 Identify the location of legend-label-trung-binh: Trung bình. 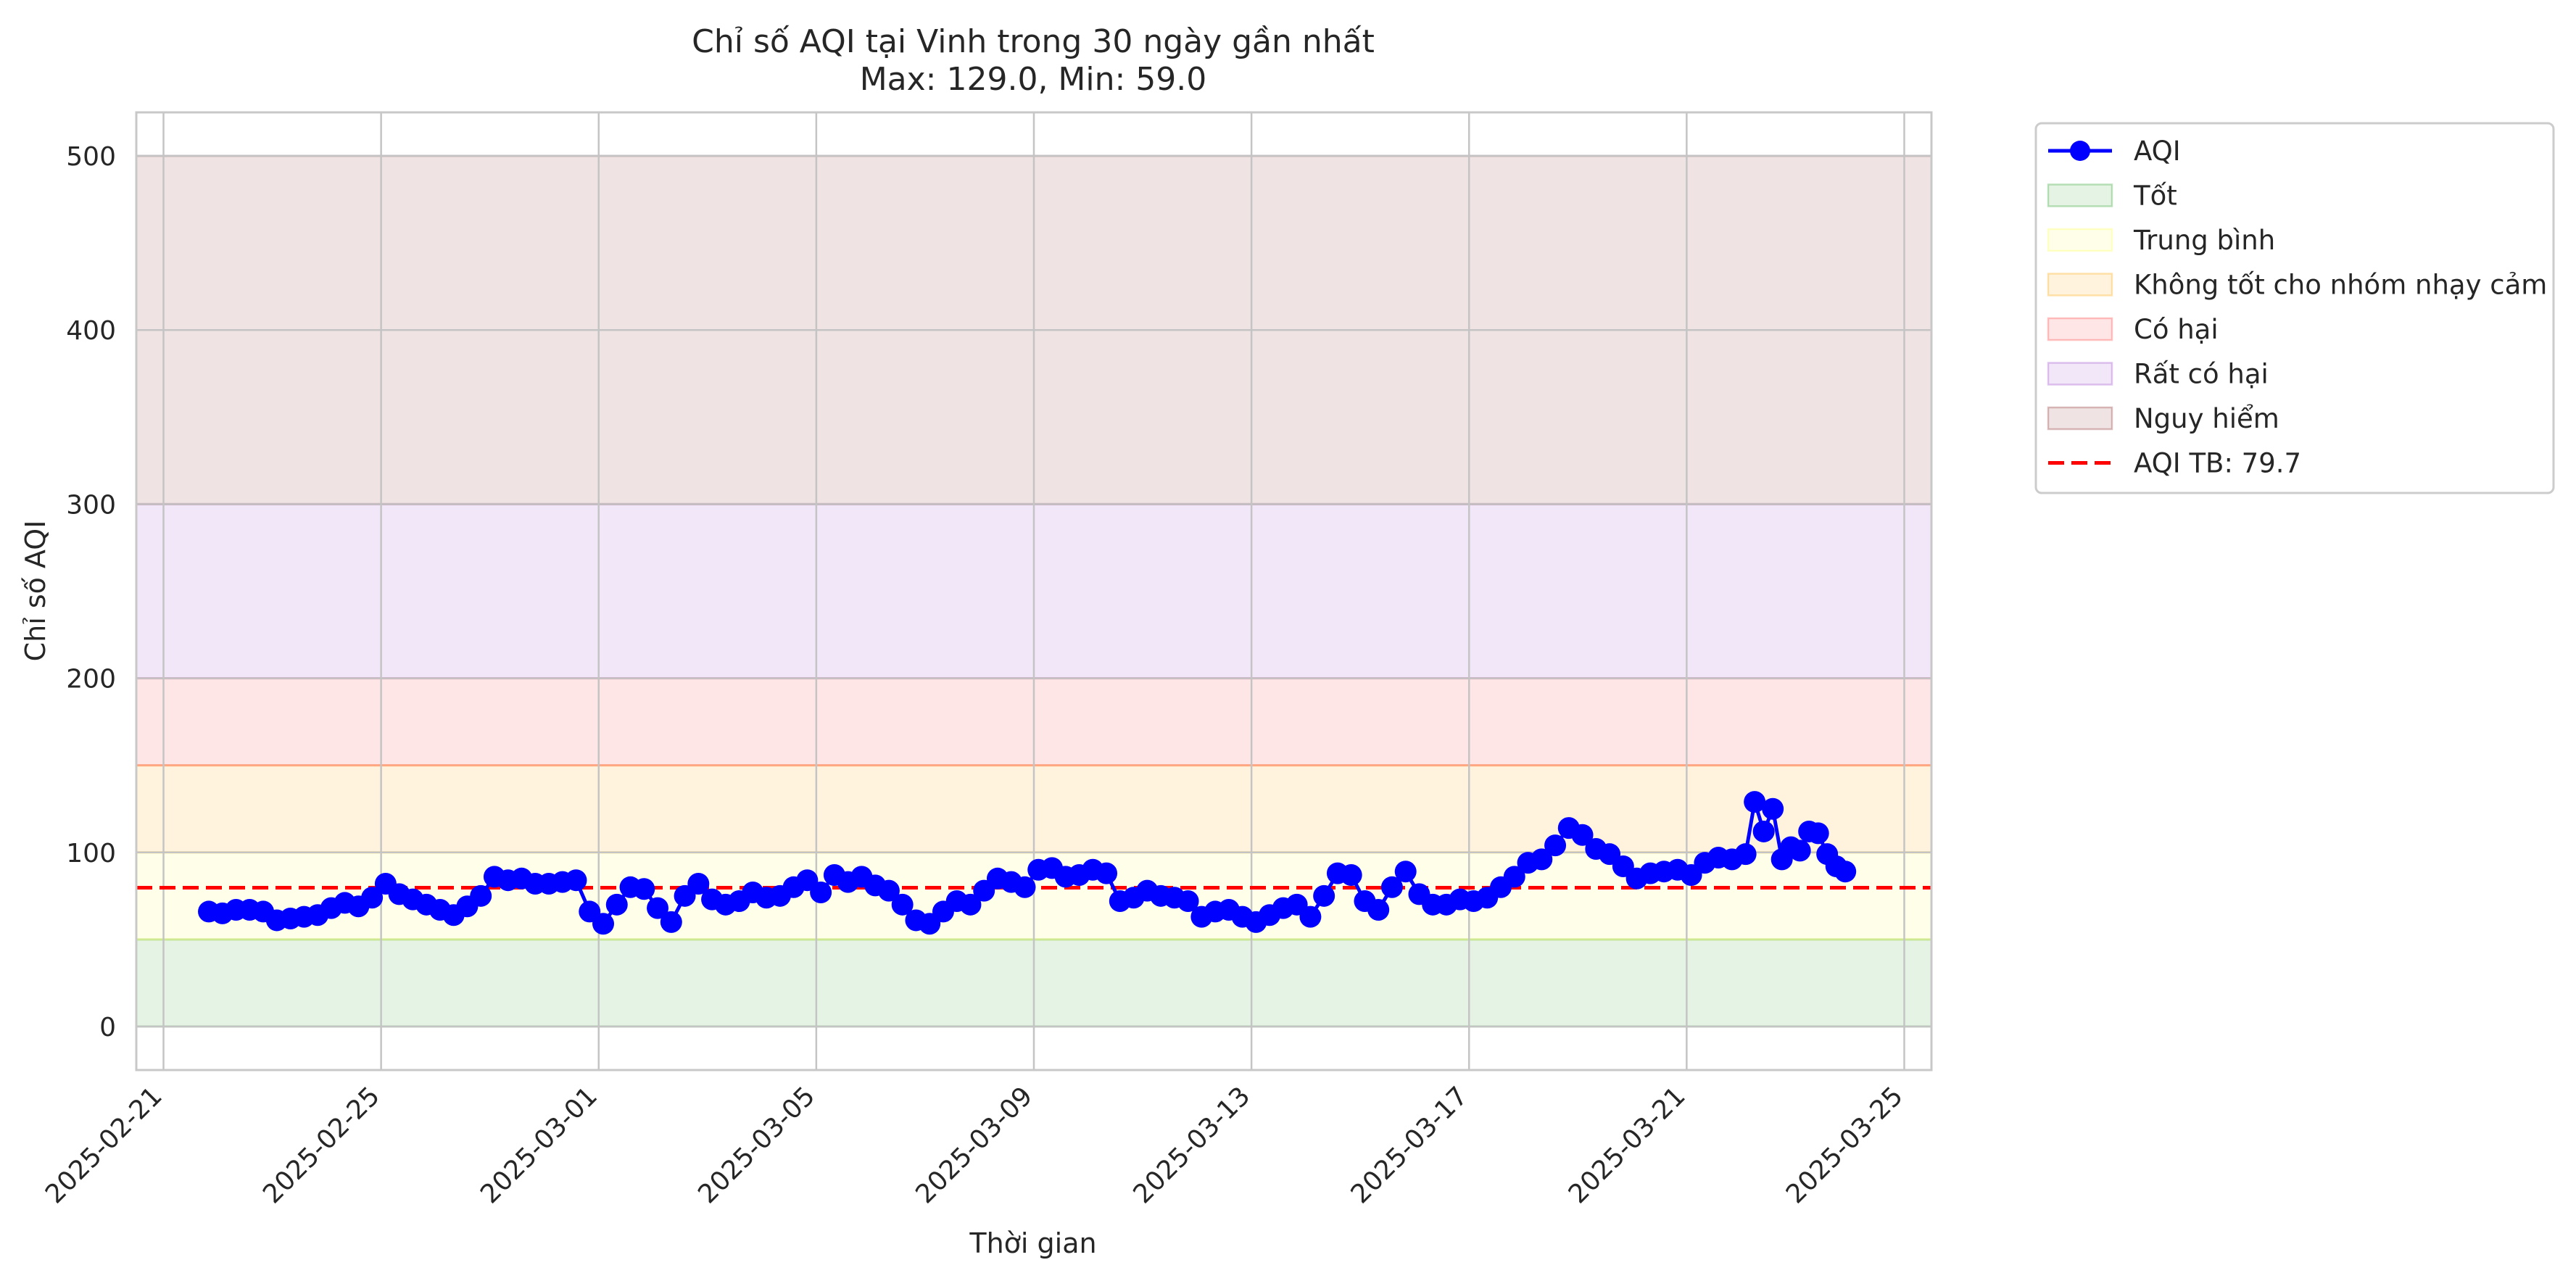
(2204, 240).